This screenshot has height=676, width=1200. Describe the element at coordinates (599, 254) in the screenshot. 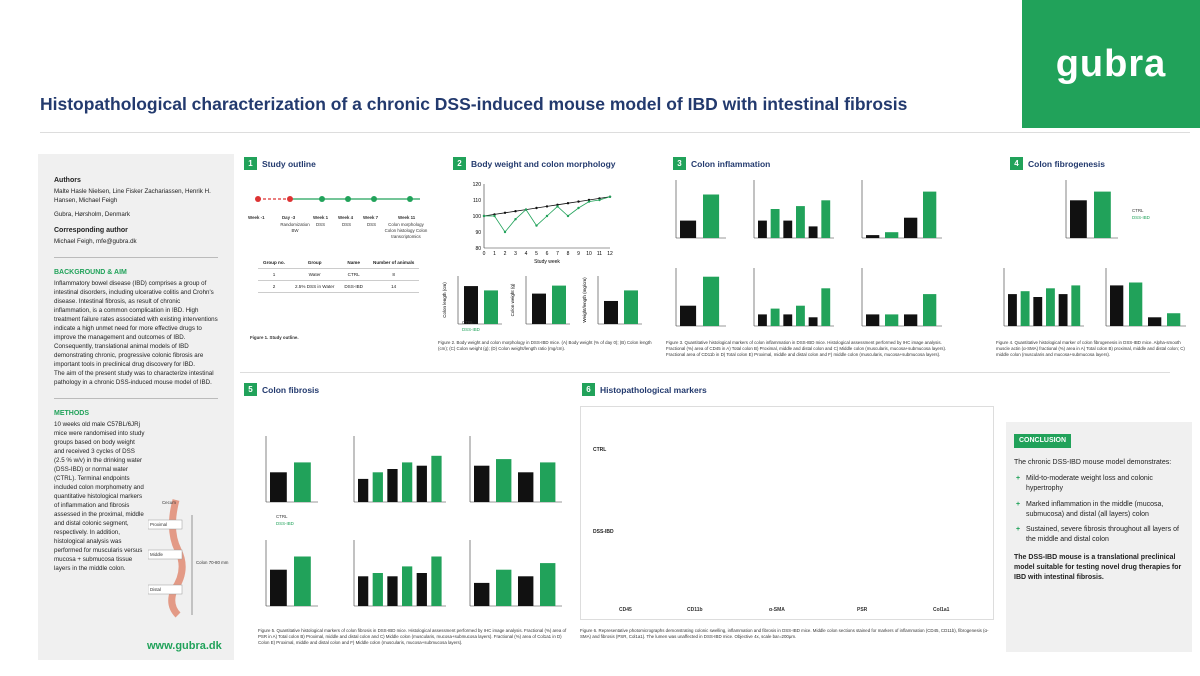

I see `x-tick-label: 11` at that location.